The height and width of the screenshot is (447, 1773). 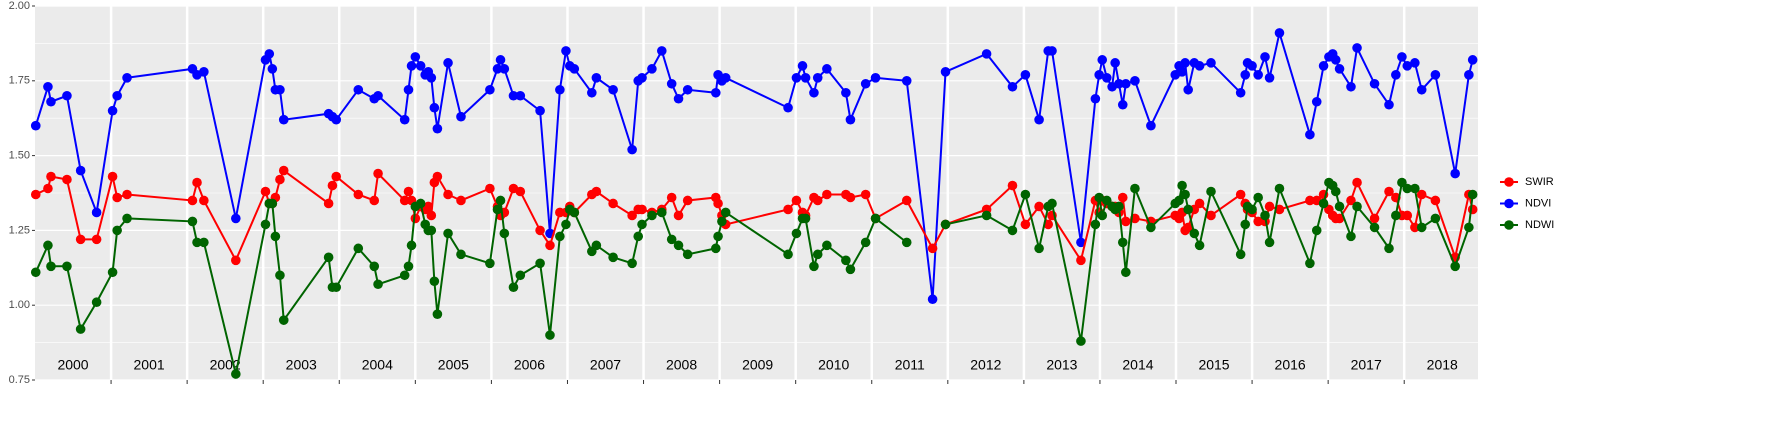 I want to click on legend-label: NDWI, so click(x=1539, y=225).